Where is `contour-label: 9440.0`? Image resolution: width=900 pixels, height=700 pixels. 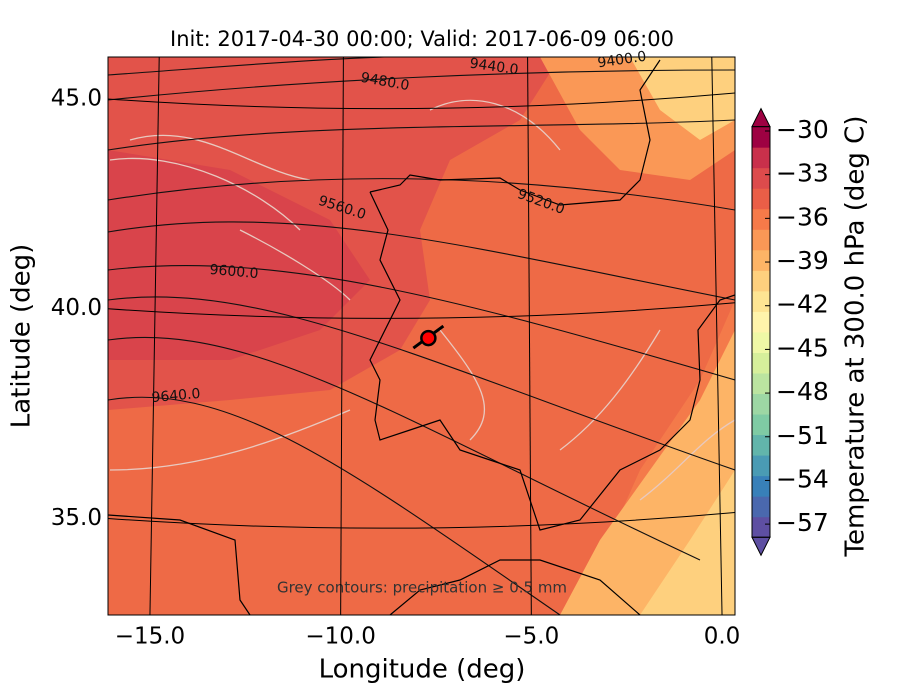
contour-label: 9440.0 is located at coordinates (494, 67).